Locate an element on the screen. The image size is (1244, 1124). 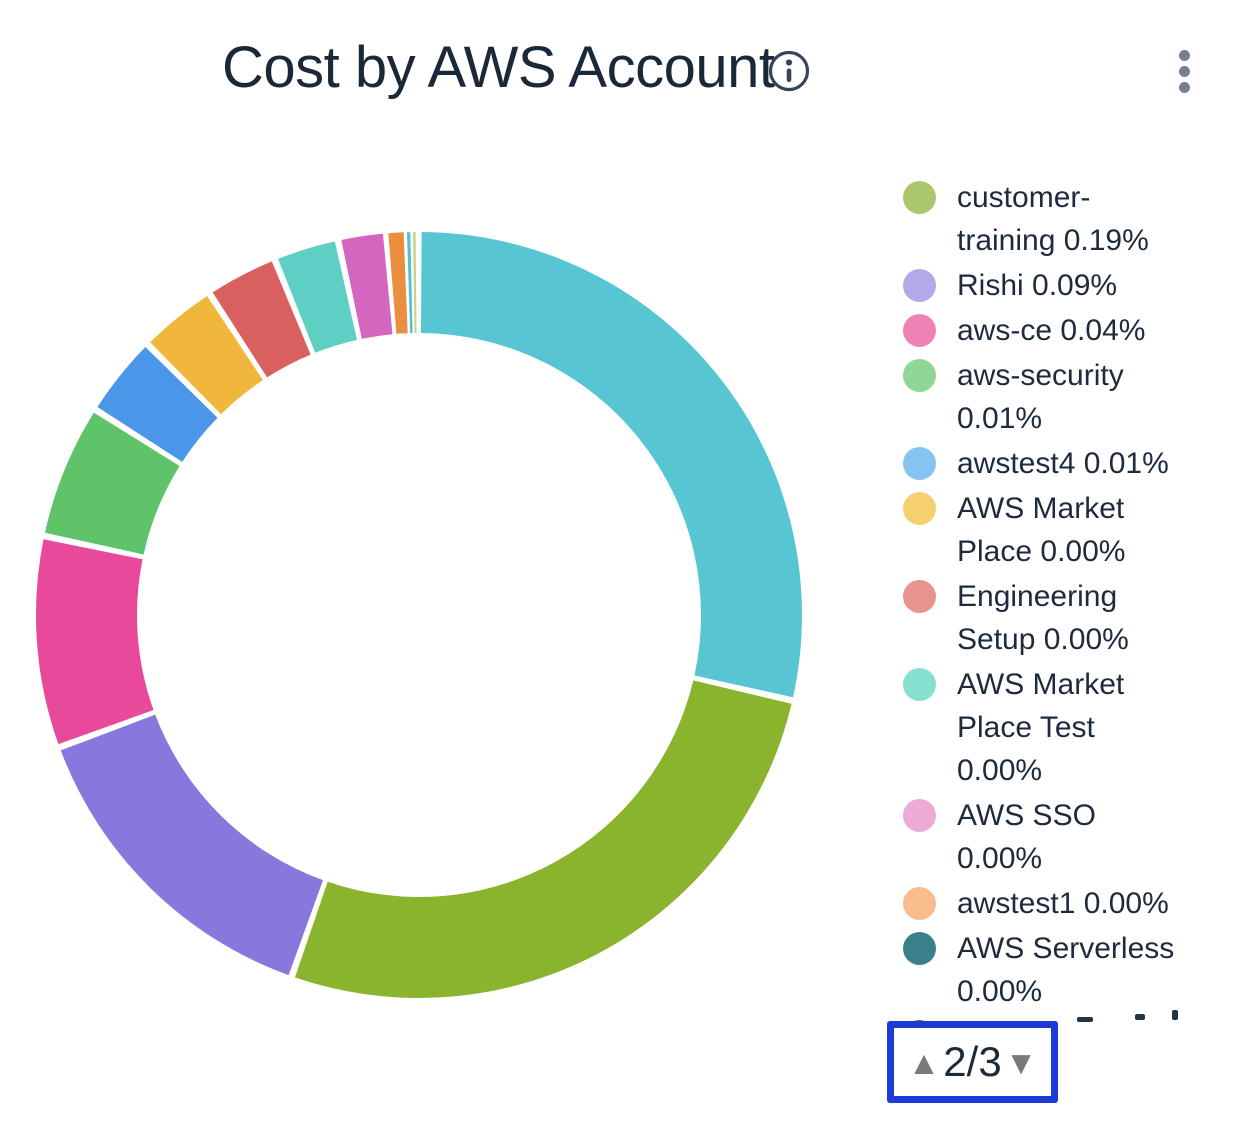
legend-item-label: awstest4 0.01% is located at coordinates (1063, 463).